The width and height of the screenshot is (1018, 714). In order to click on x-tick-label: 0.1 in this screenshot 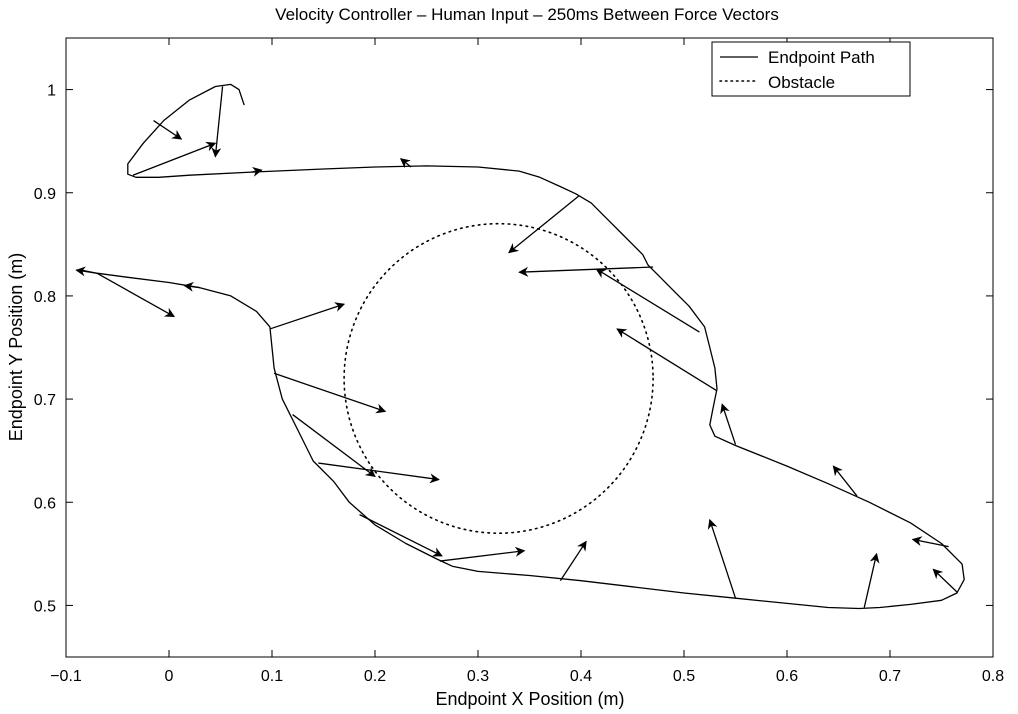, I will do `click(272, 676)`.